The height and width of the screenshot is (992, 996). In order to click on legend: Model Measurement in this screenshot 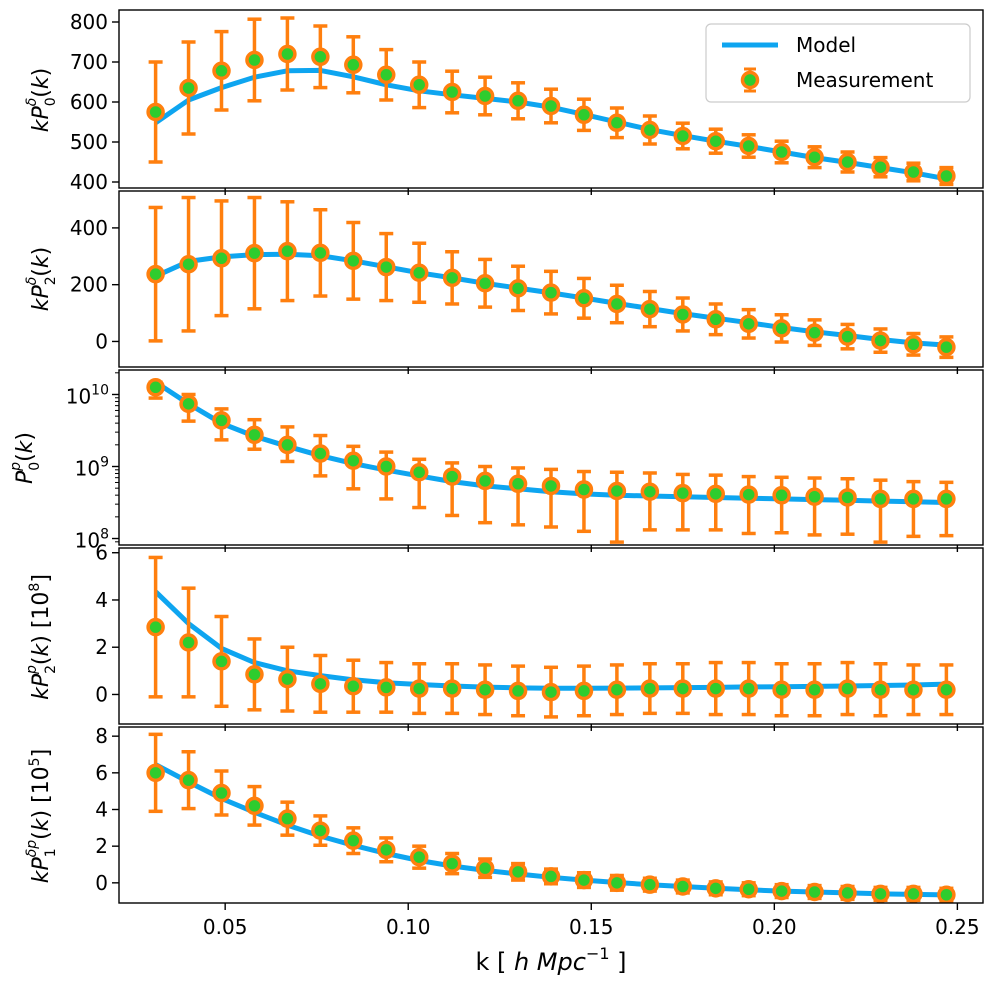, I will do `click(838, 63)`.